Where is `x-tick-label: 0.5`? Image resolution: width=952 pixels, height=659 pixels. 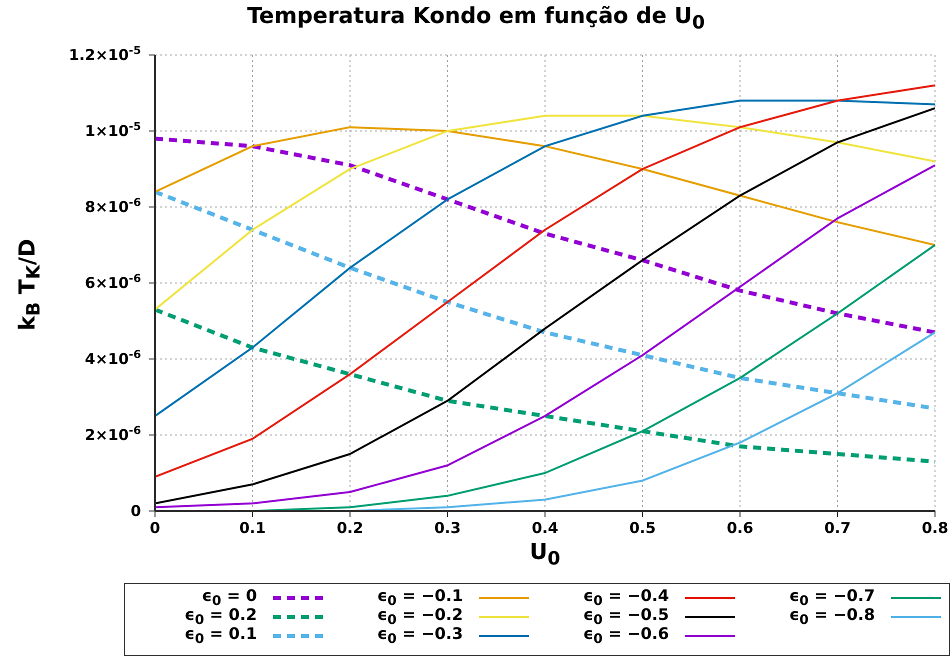
x-tick-label: 0.5 is located at coordinates (642, 528).